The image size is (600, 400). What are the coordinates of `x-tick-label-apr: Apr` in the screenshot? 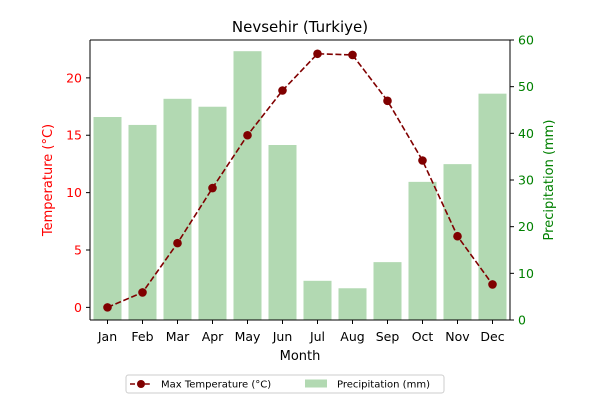 It's located at (213, 336).